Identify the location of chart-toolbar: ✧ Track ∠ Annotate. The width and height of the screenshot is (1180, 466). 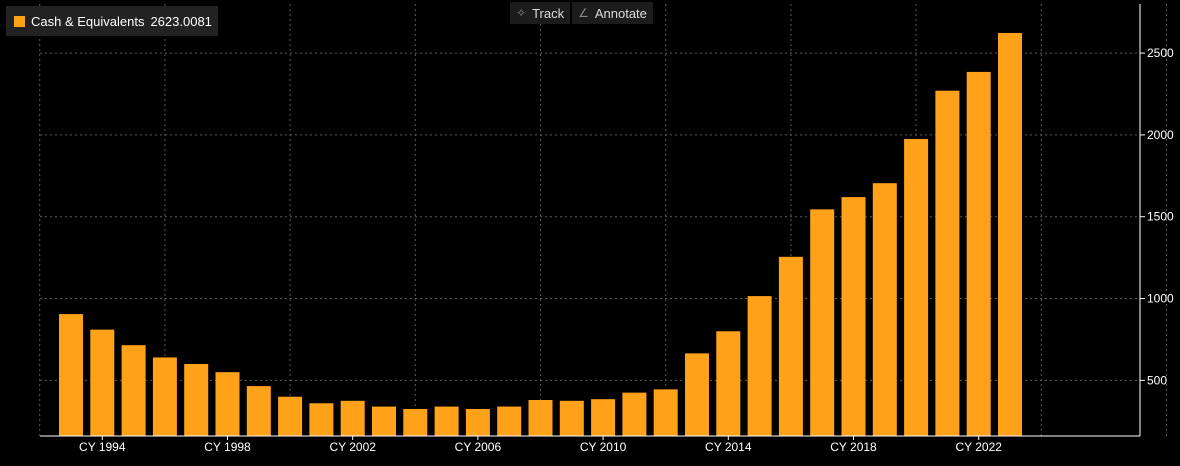
(581, 13).